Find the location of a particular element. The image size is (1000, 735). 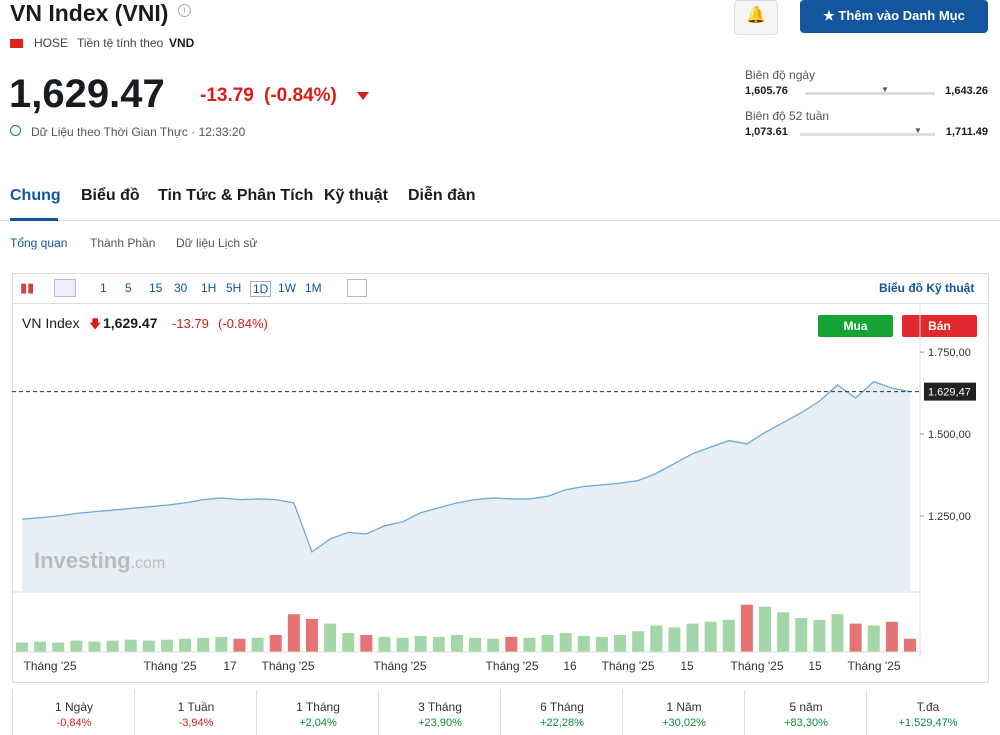

interval-button: 1 is located at coordinates (103, 288).